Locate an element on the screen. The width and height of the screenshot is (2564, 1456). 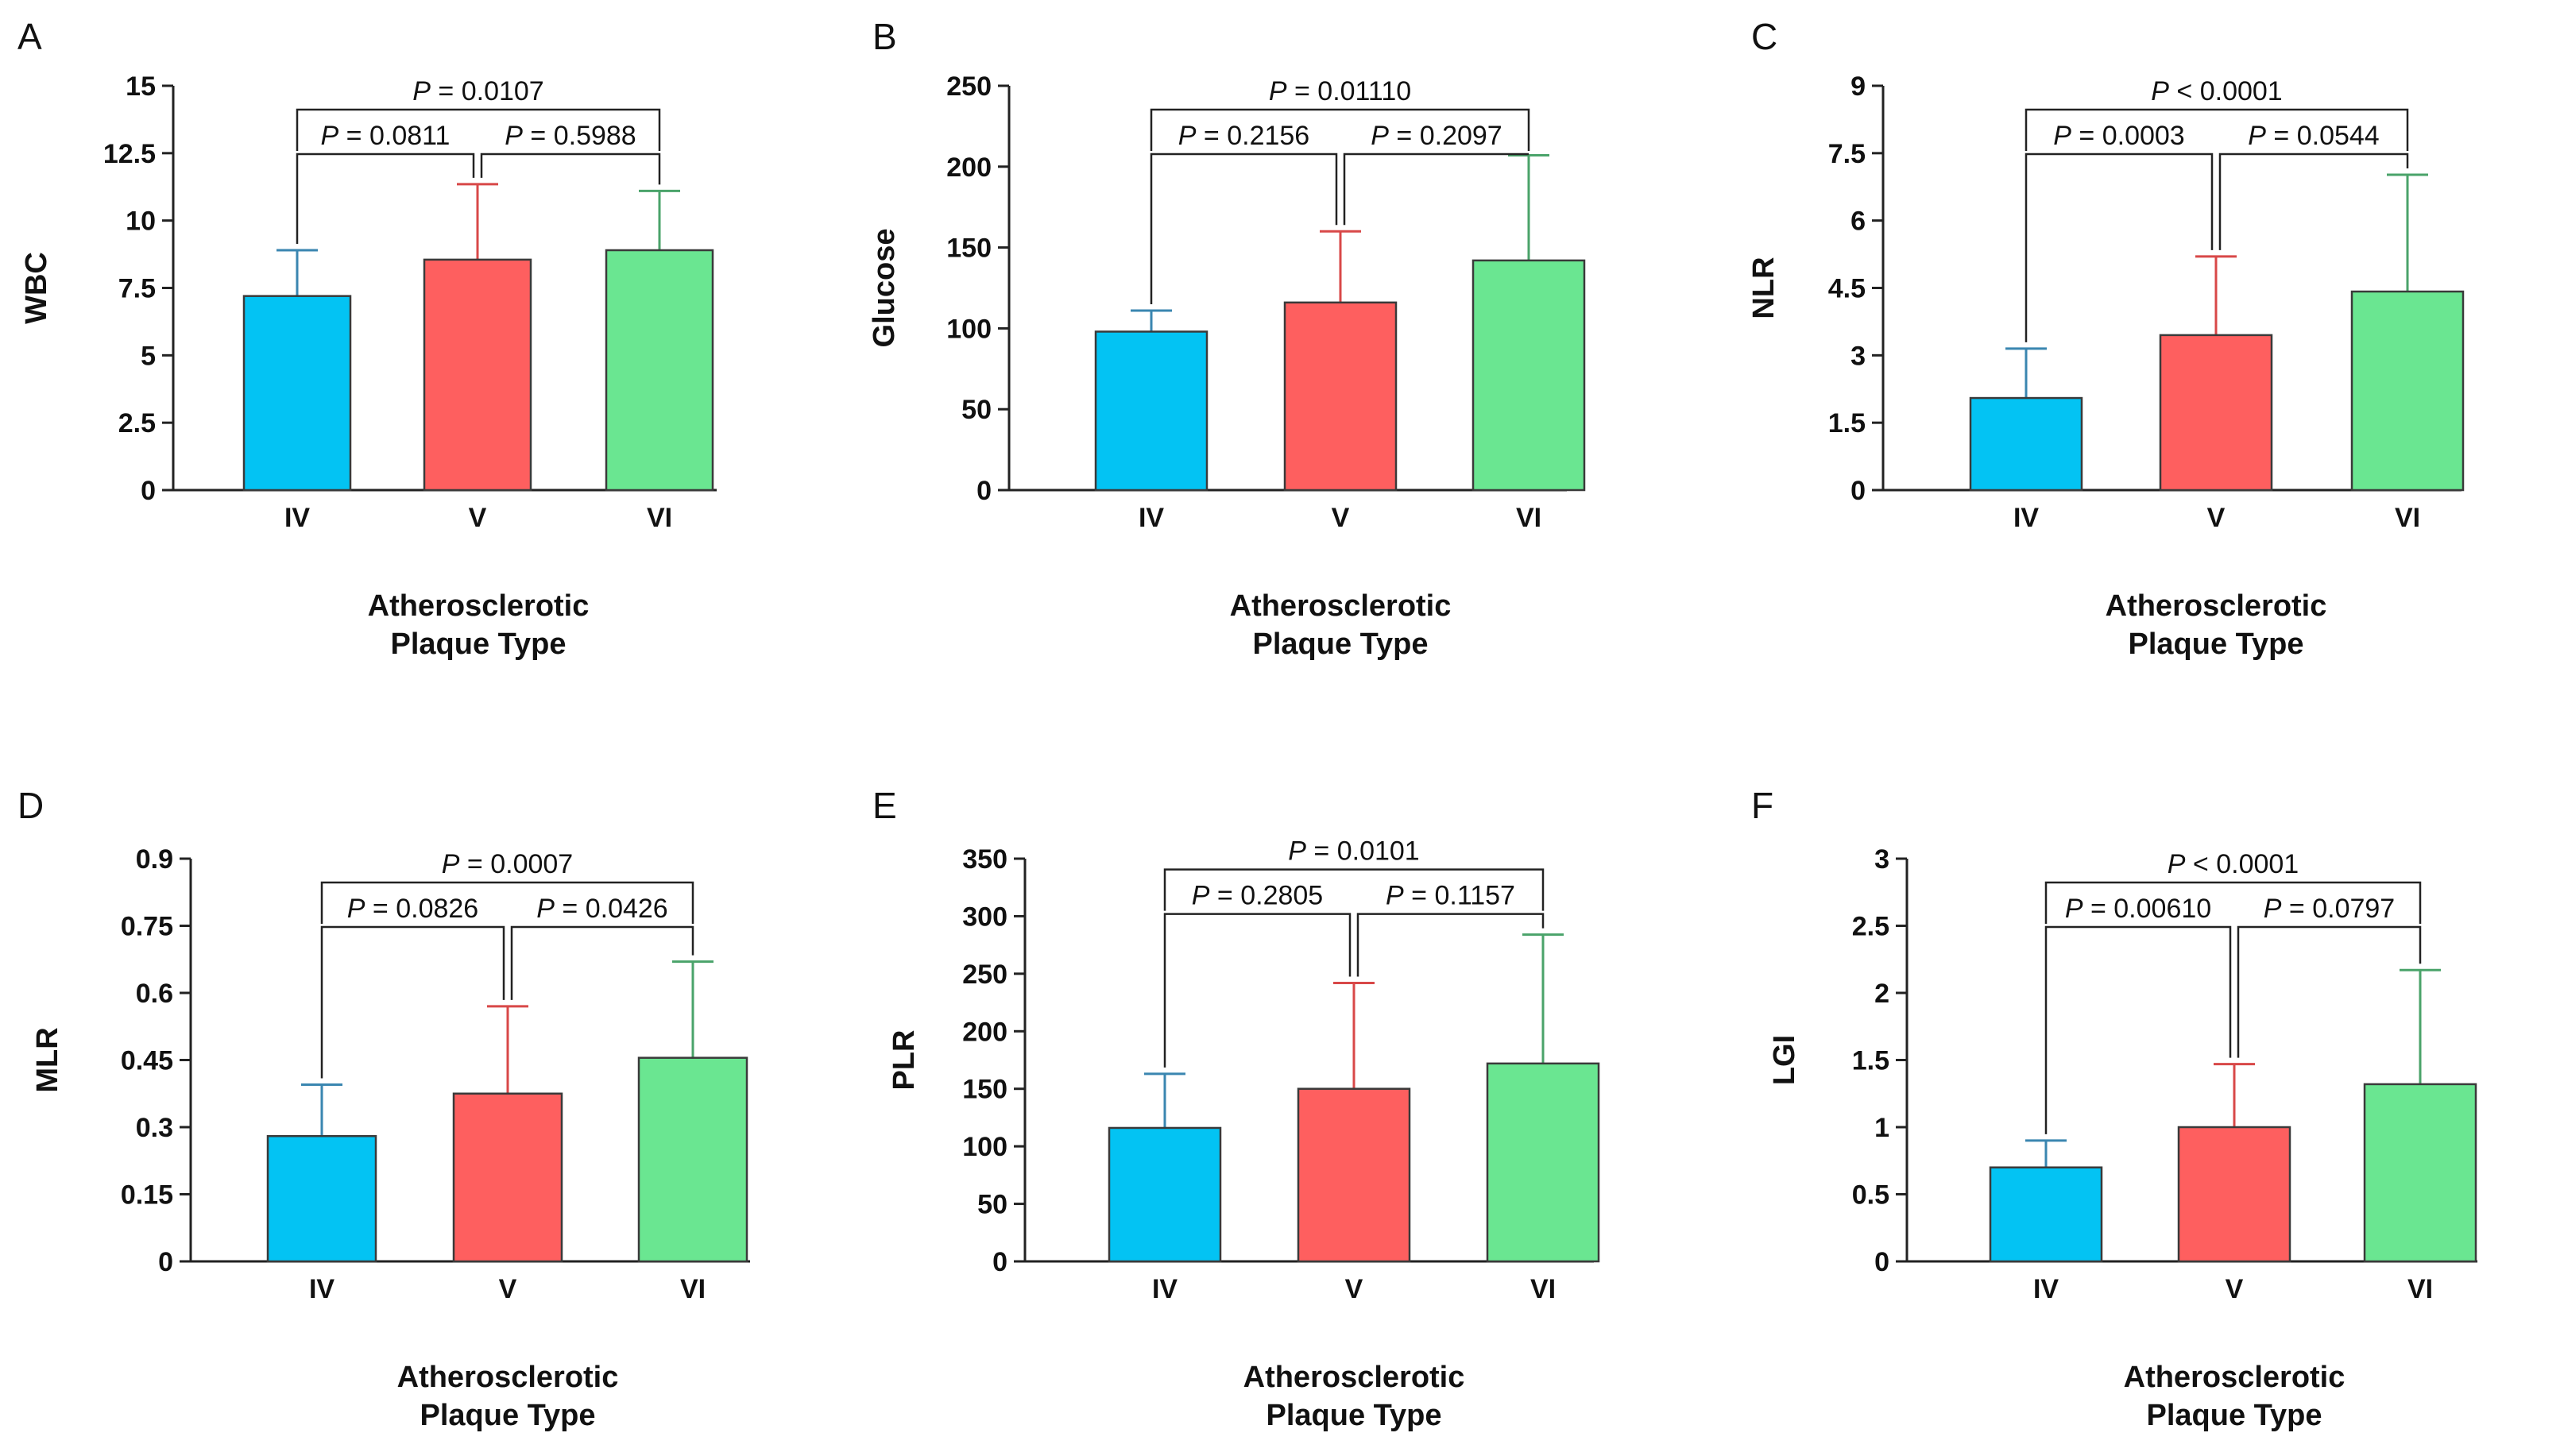
p-value-label: P = 0.0107 is located at coordinates (477, 91).